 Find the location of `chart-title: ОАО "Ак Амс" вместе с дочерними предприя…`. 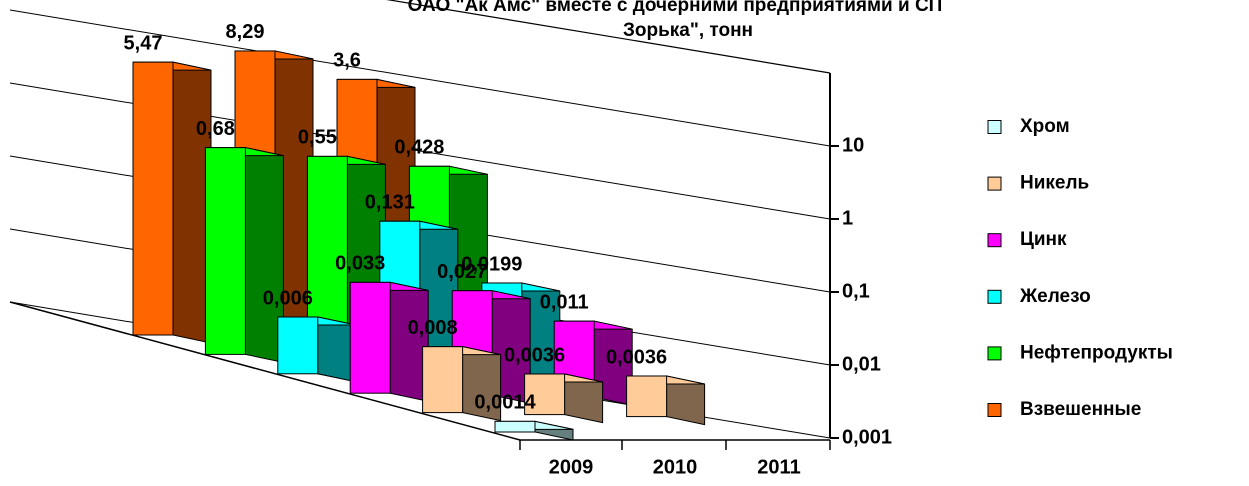

chart-title: ОАО "Ак Амс" вместе с дочерними предприя… is located at coordinates (675, 8).